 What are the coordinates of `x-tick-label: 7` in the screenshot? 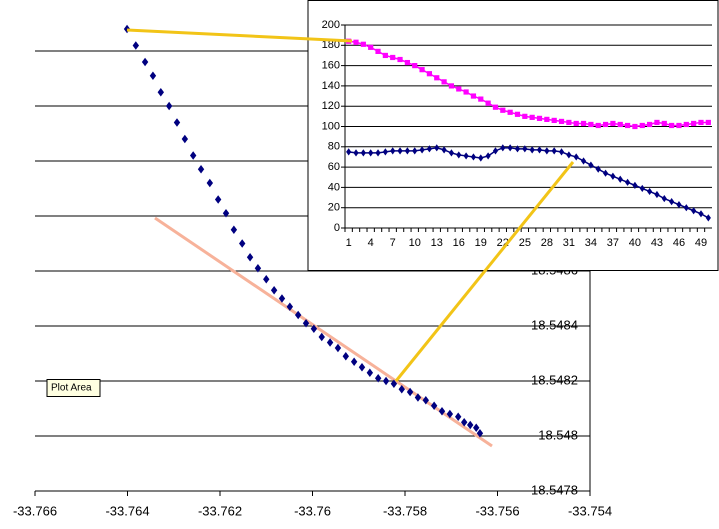 It's located at (393, 243).